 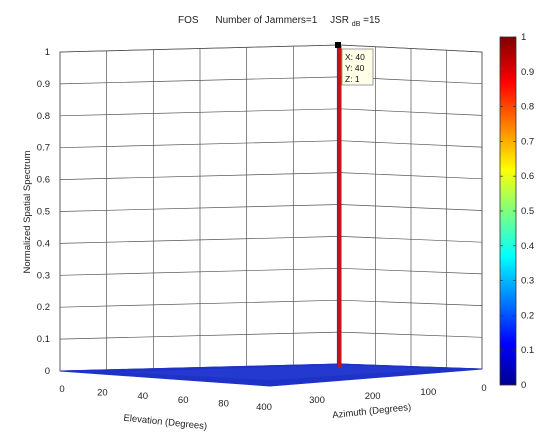 What do you see at coordinates (43, 243) in the screenshot?
I see `z-tick-label: 0.4` at bounding box center [43, 243].